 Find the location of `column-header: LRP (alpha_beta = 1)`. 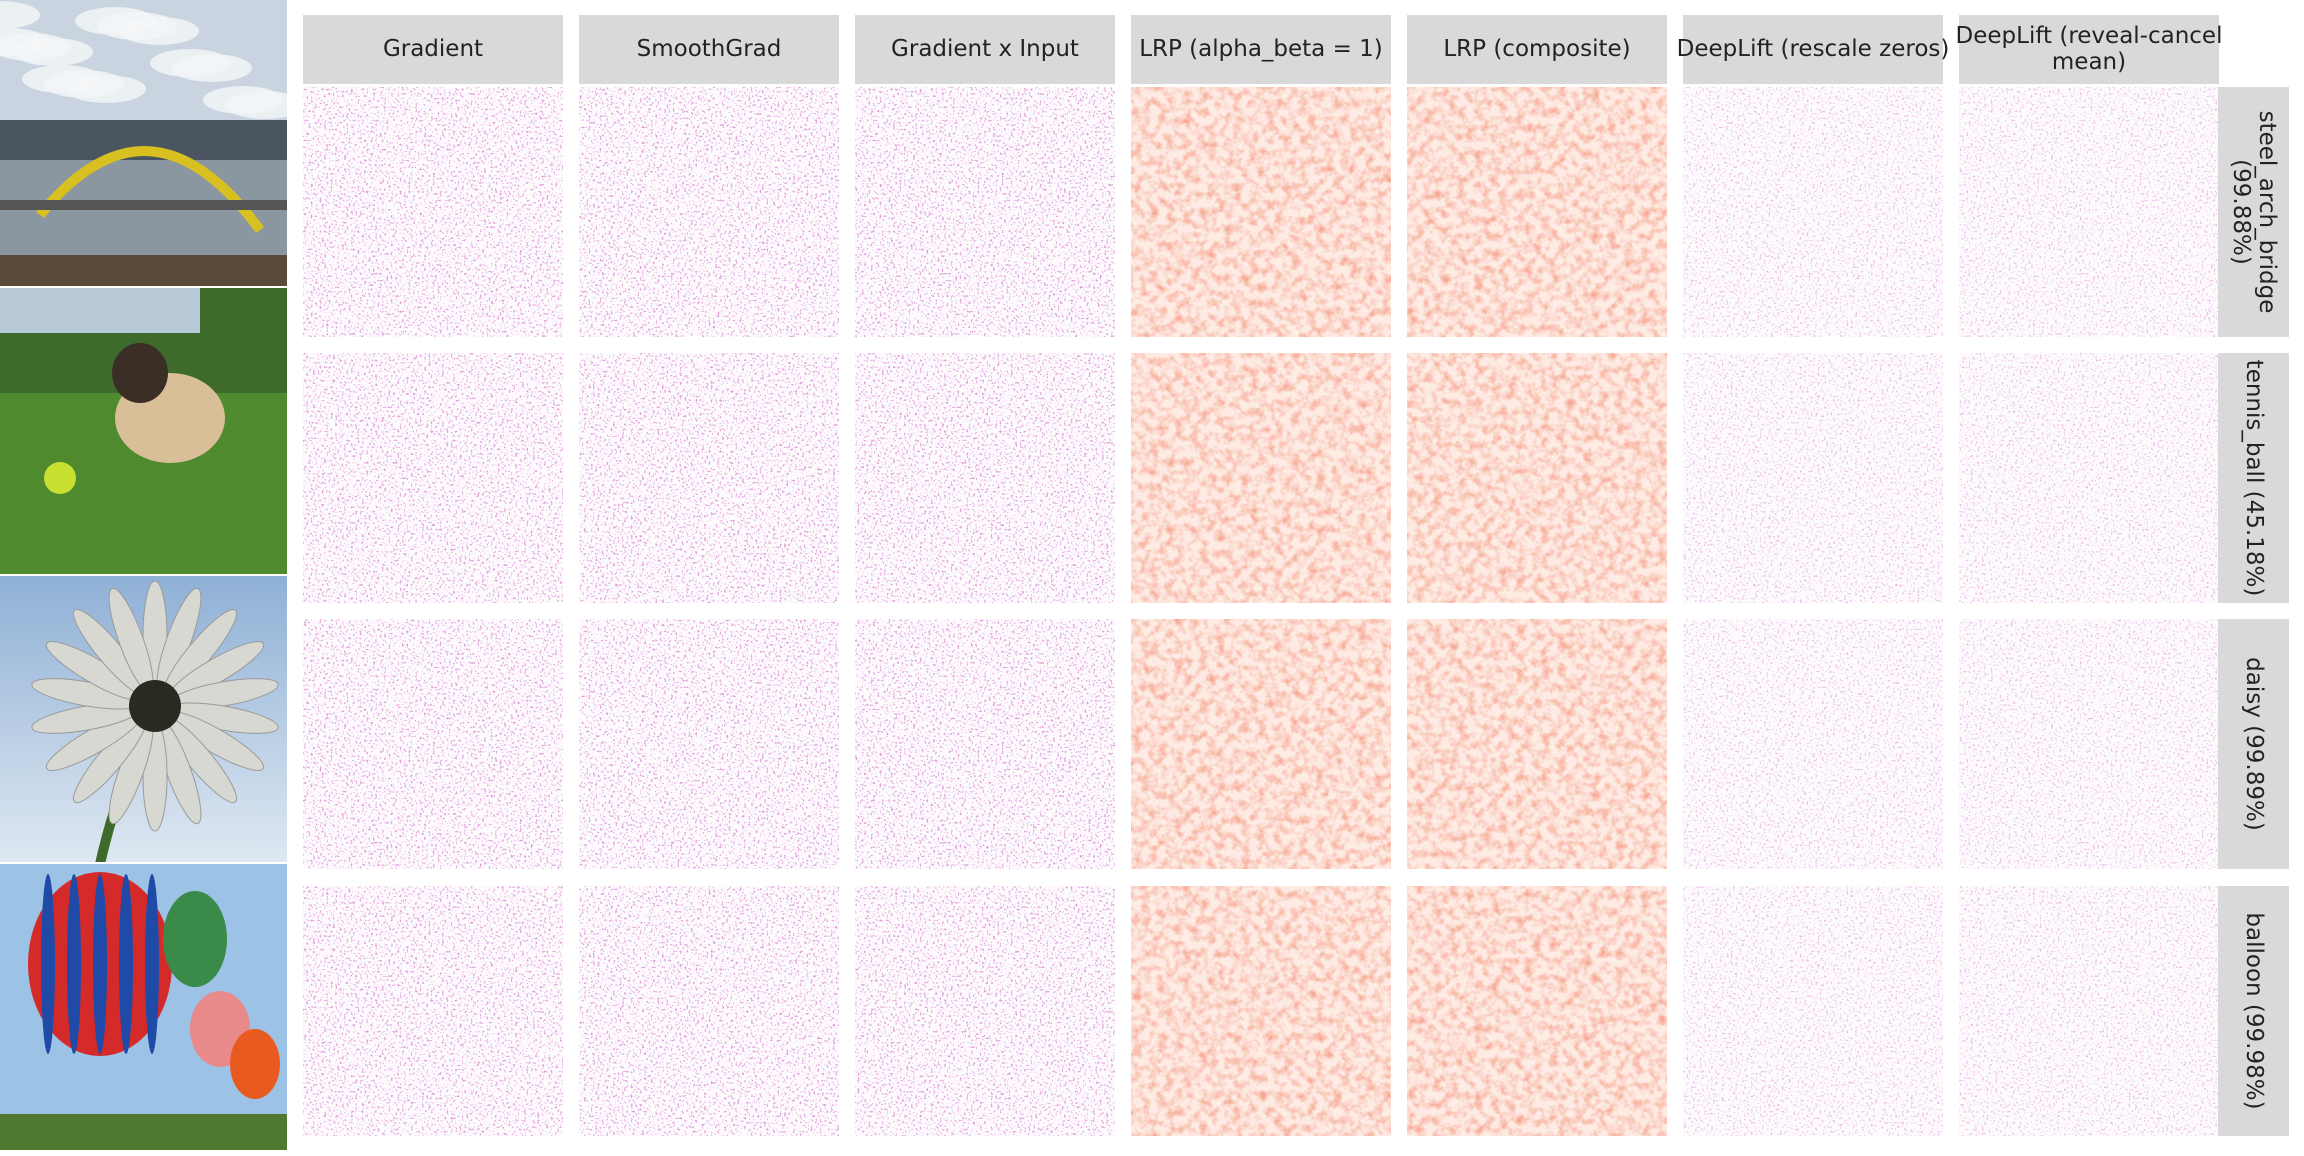

column-header: LRP (alpha_beta = 1) is located at coordinates (1261, 49).